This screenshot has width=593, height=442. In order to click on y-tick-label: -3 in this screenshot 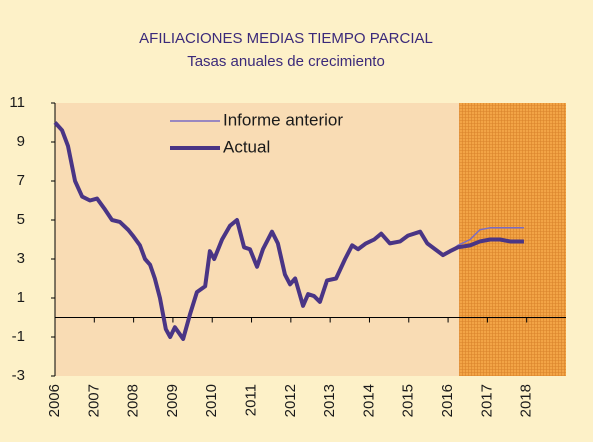, I will do `click(18, 375)`.